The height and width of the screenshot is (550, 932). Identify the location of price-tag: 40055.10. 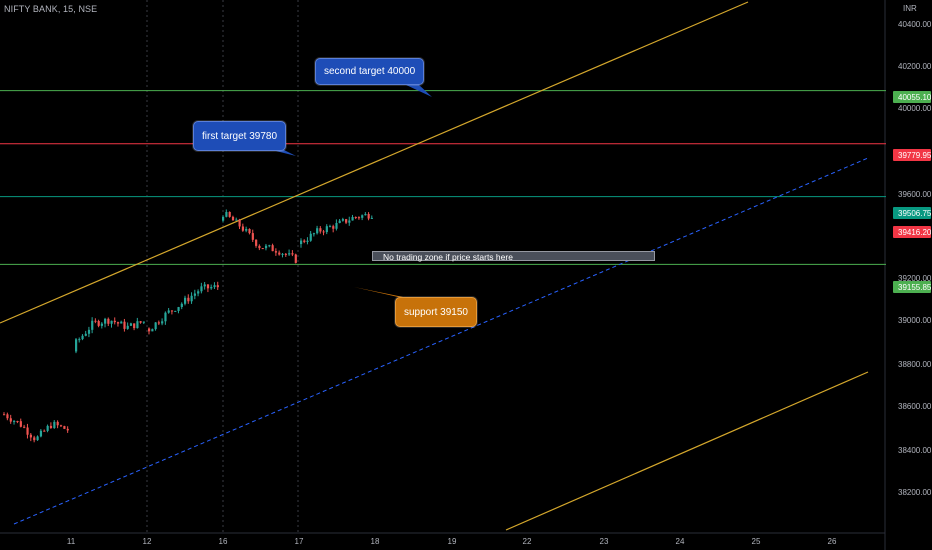
(912, 97).